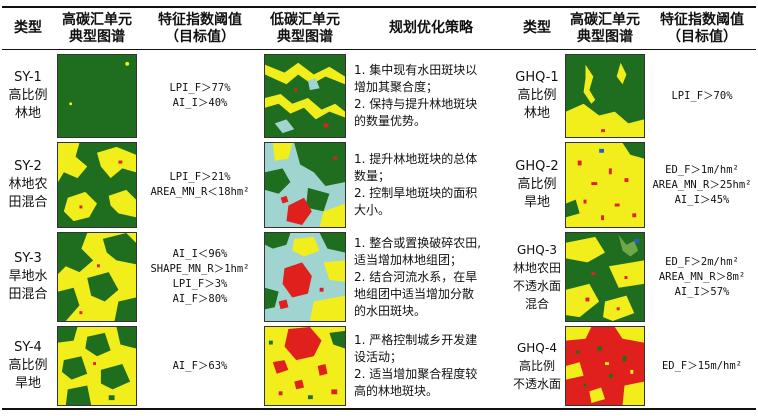 The width and height of the screenshot is (758, 416). Describe the element at coordinates (379, 7) in the screenshot. I see `table-top-rule` at that location.